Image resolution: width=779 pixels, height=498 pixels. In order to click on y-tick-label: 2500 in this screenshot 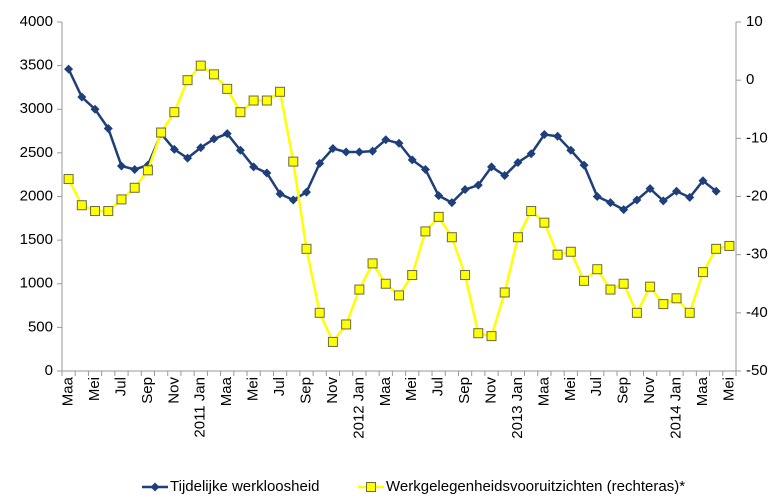, I will do `click(36, 152)`.